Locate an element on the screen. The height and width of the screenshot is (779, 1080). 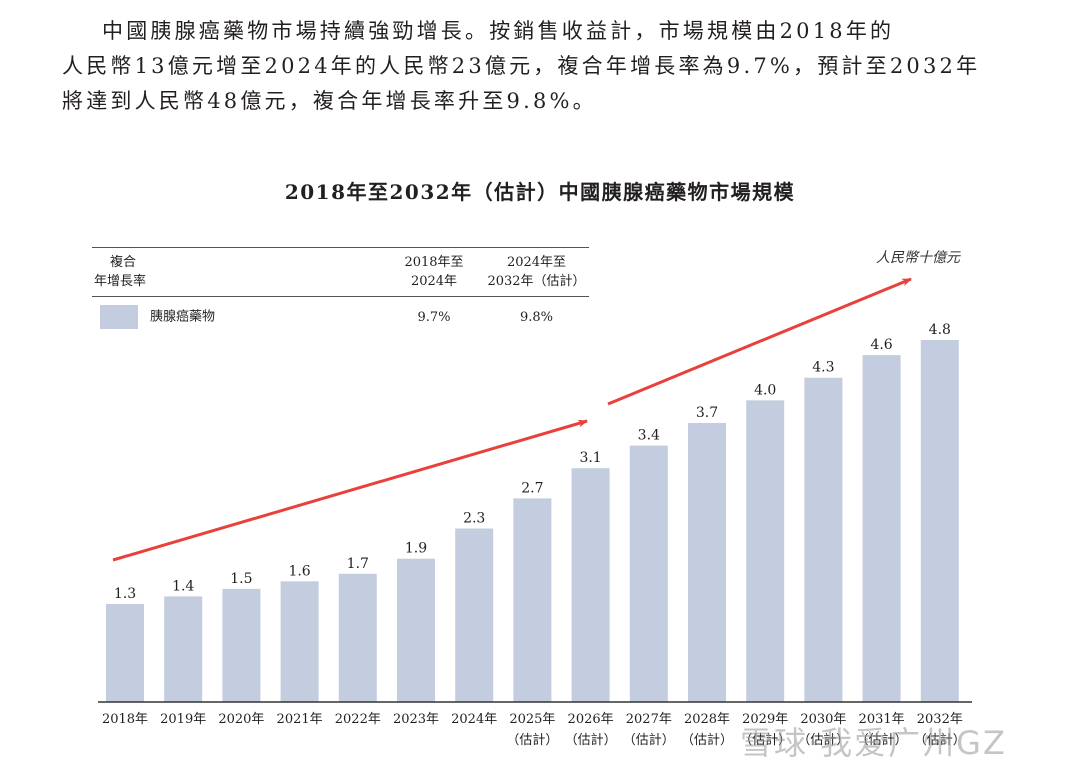
unit-label: 人民幣十億元 is located at coordinates (918, 258).